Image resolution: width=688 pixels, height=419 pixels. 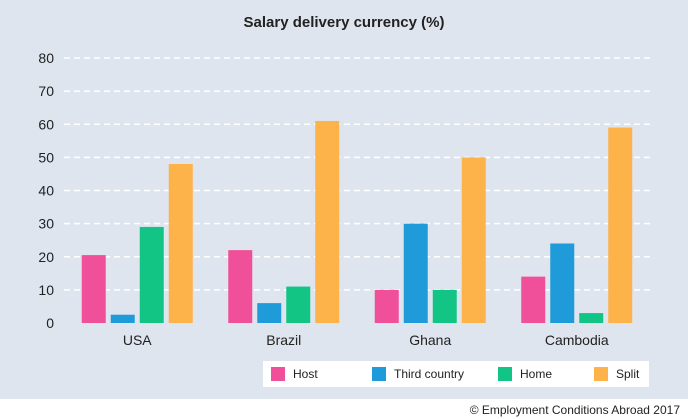 I want to click on legend-label: Home, so click(x=536, y=374).